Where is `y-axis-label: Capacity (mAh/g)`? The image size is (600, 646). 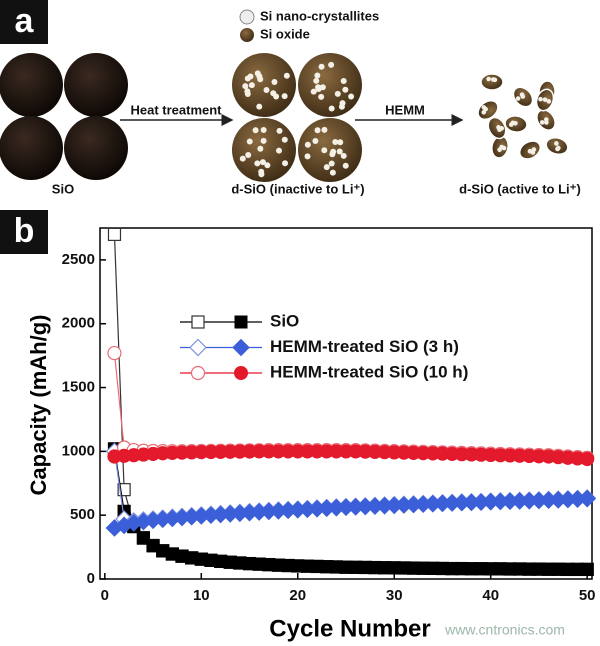
y-axis-label: Capacity (mAh/g) is located at coordinates (38, 405).